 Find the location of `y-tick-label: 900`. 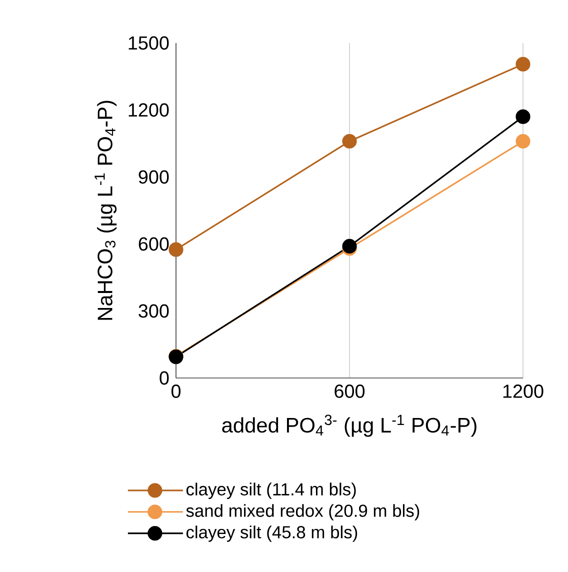

y-tick-label: 900 is located at coordinates (153, 177).